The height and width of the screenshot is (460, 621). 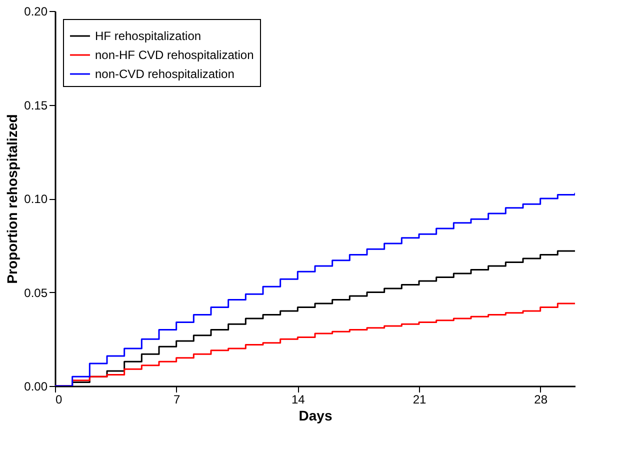 I want to click on x-tick-label: 21, so click(x=419, y=399).